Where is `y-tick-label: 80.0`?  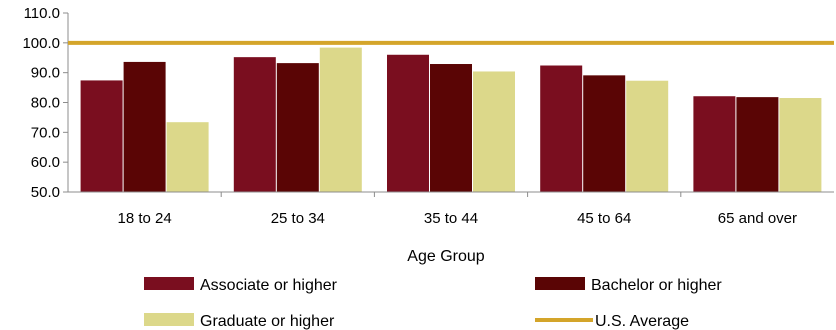
y-tick-label: 80.0 is located at coordinates (45, 103).